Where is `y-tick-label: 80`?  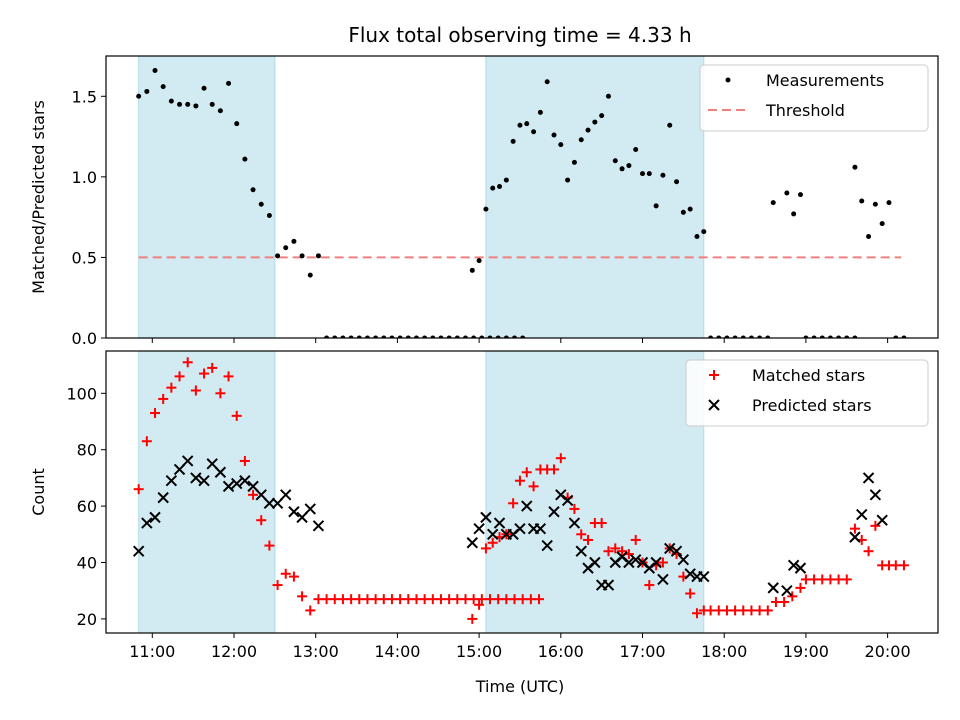
y-tick-label: 80 is located at coordinates (87, 450).